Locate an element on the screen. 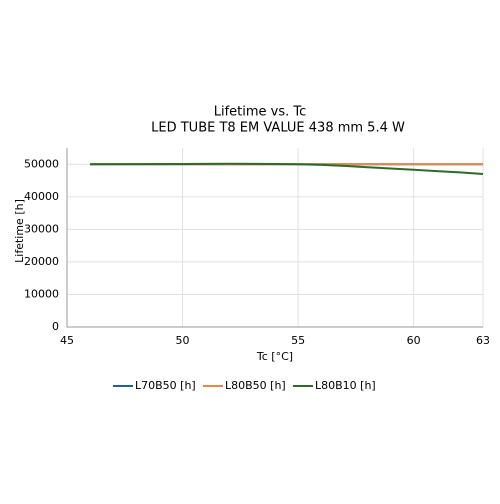 This screenshot has width=500, height=504. x-tick-label: 50 is located at coordinates (183, 340).